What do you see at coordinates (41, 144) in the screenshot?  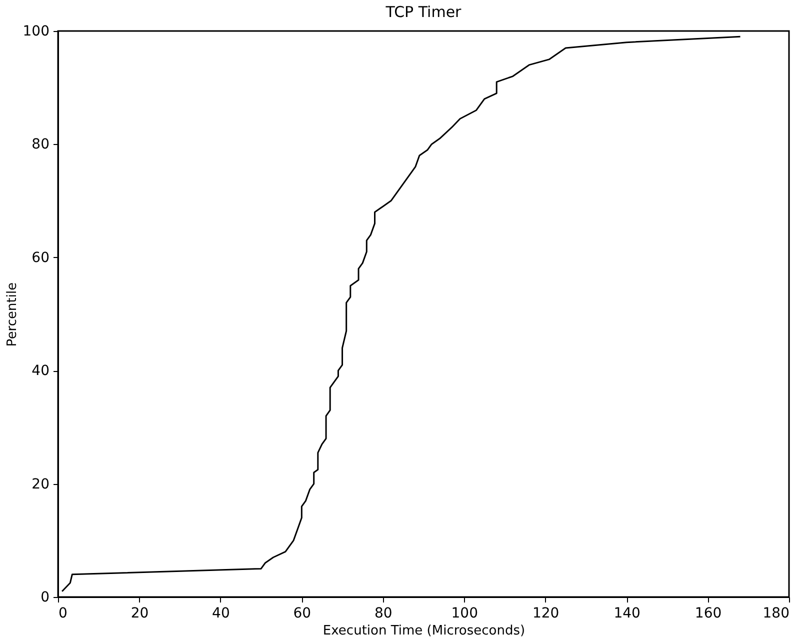 I see `y-tick-label: 80` at bounding box center [41, 144].